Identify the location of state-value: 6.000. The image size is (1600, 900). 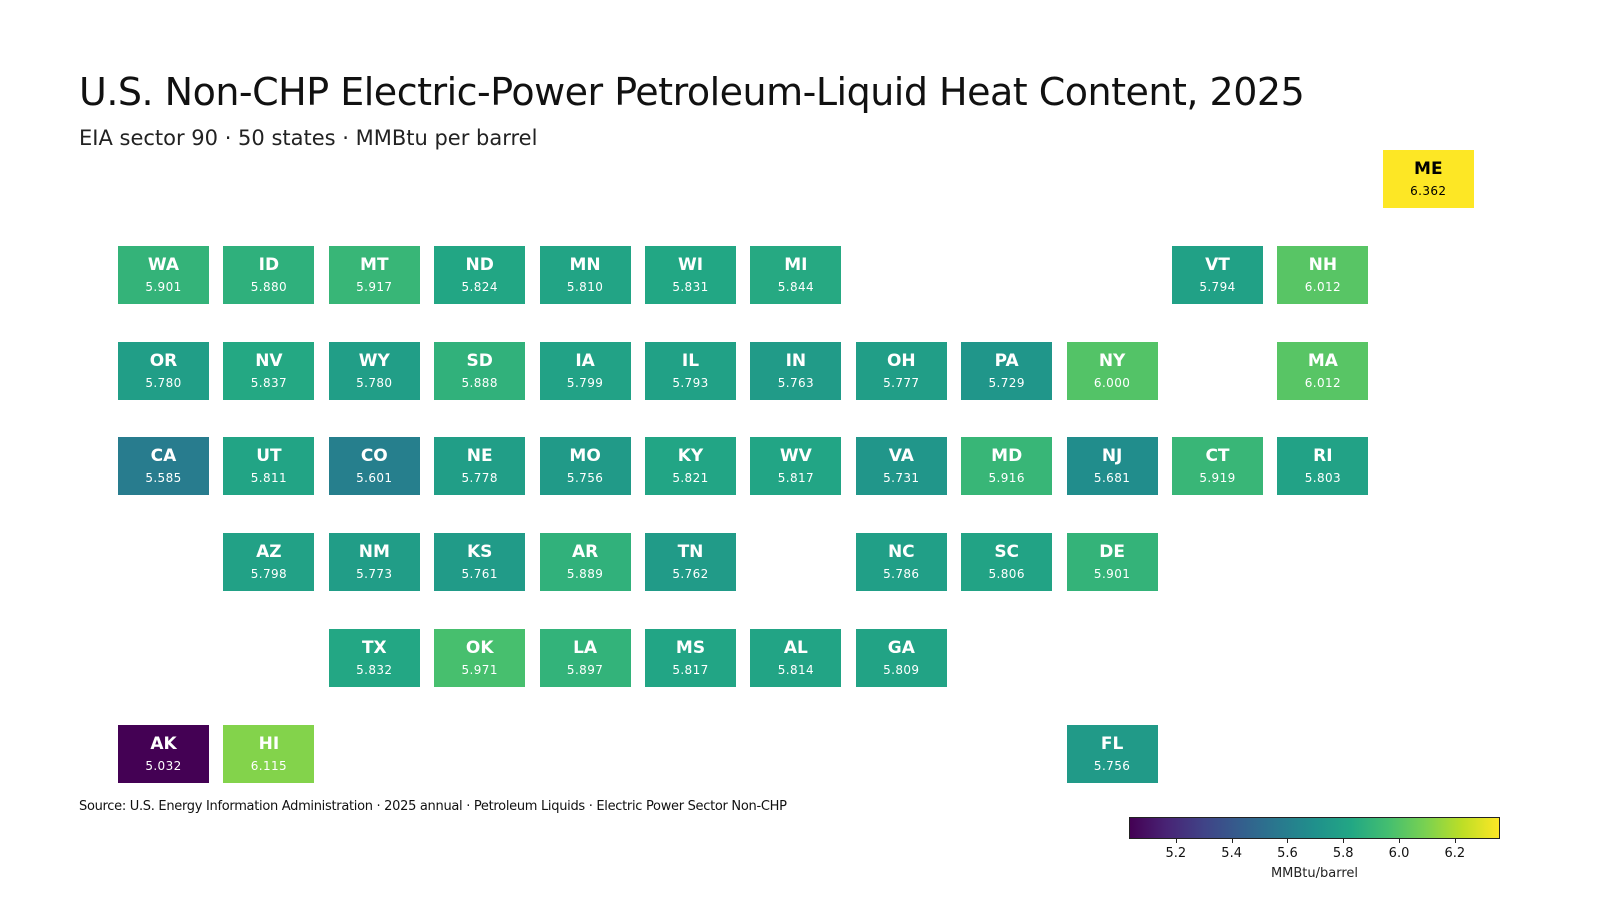
(1112, 383).